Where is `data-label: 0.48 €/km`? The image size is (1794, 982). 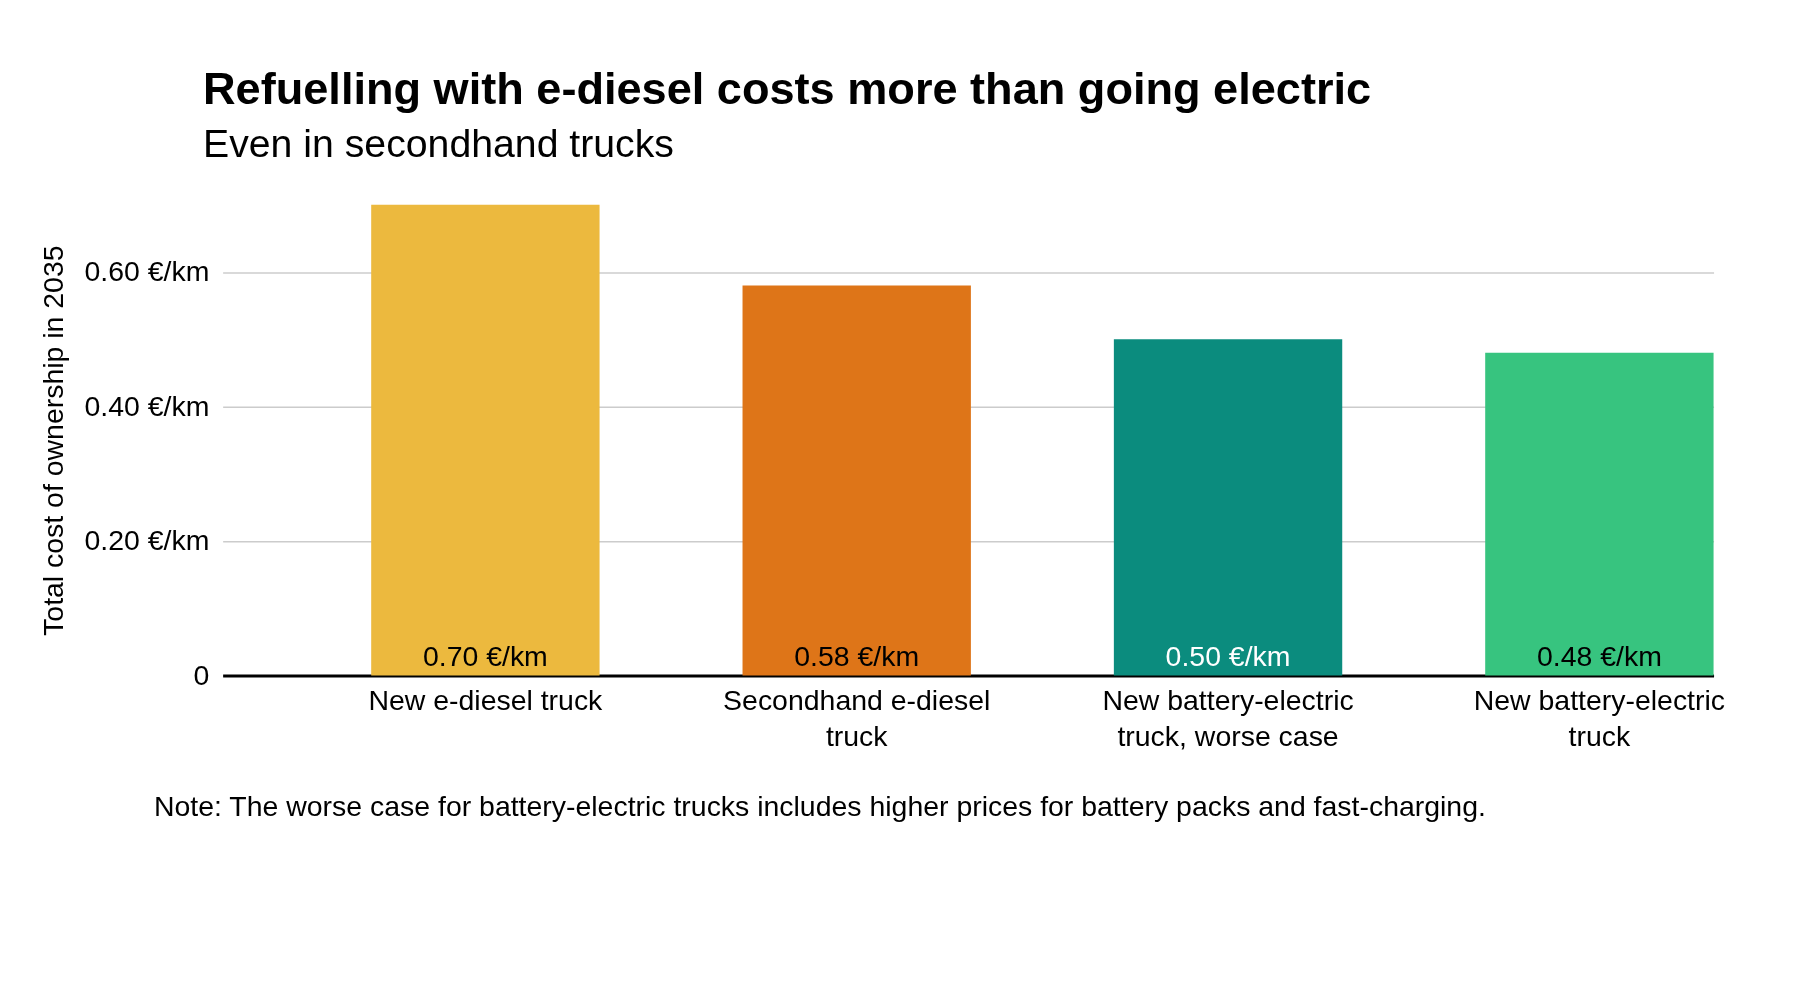
data-label: 0.48 €/km is located at coordinates (1599, 655).